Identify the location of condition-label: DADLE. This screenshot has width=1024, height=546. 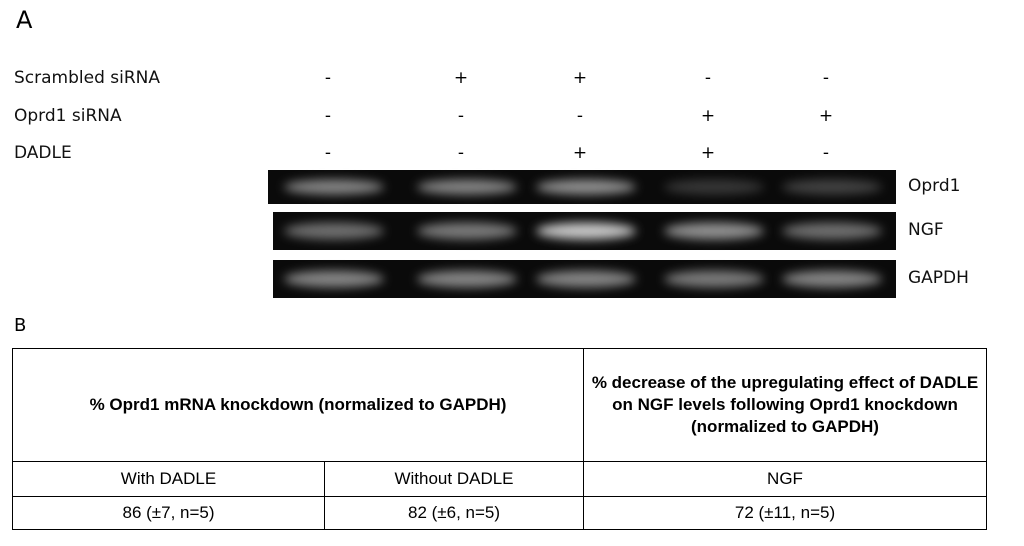
(43, 153).